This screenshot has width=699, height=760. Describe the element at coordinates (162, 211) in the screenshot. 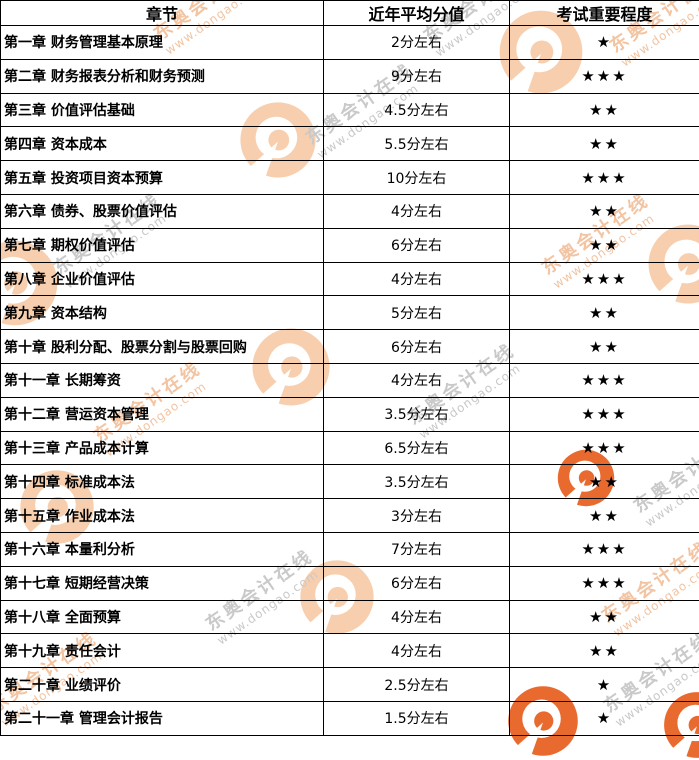

I see `chapter-cell: 第六章 债券、股票价值评估` at that location.